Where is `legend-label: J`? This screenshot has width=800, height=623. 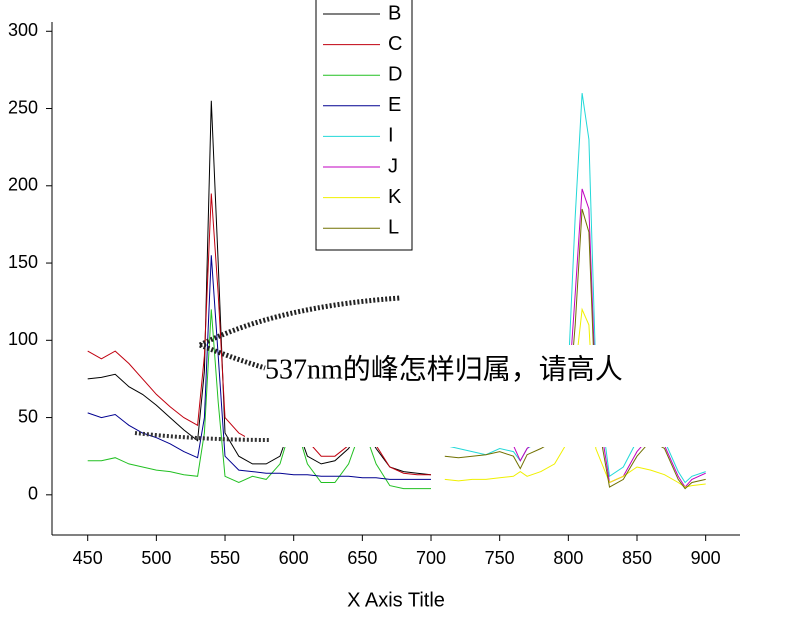 legend-label: J is located at coordinates (393, 166).